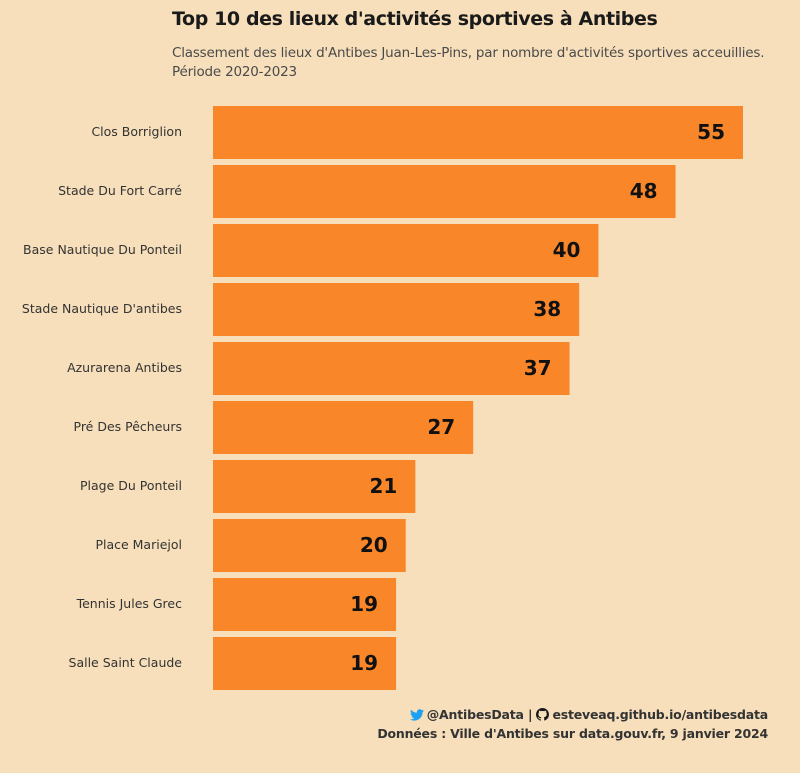 The height and width of the screenshot is (773, 800). What do you see at coordinates (364, 663) in the screenshot?
I see `value-label-salle-saint-claude: 19` at bounding box center [364, 663].